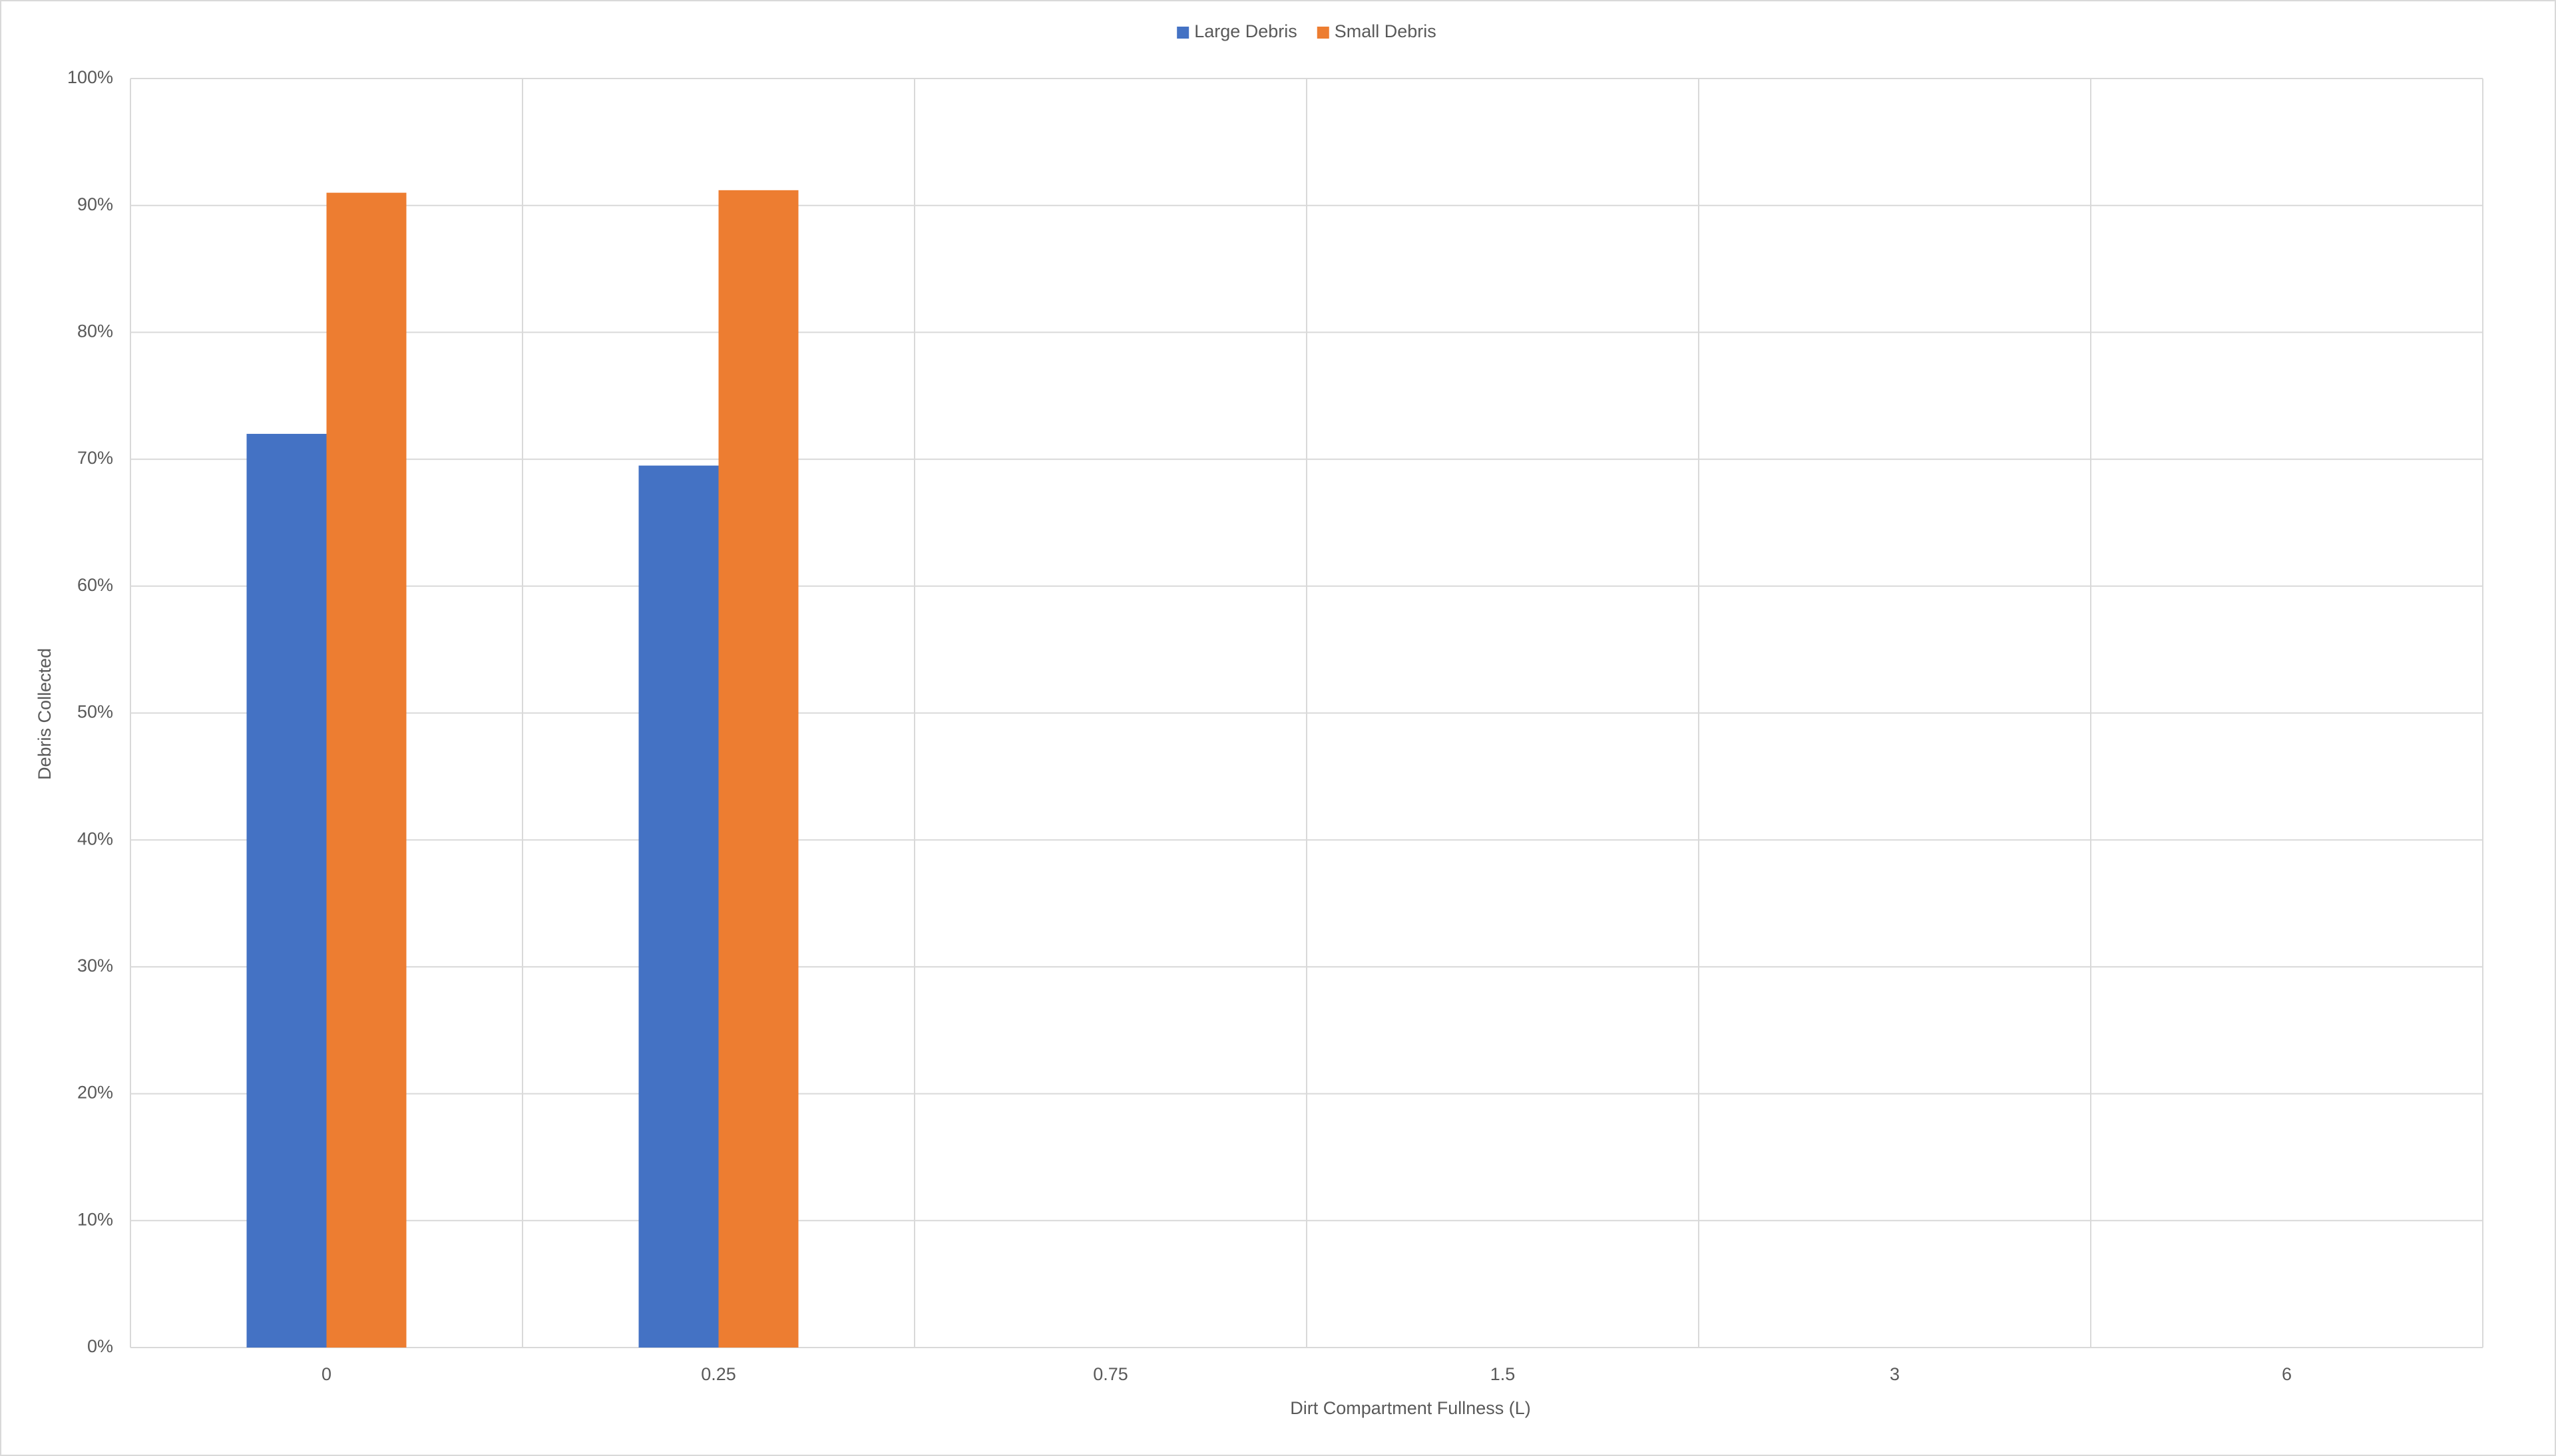 This screenshot has width=2556, height=1456. What do you see at coordinates (95, 1219) in the screenshot?
I see `y-tick-label: 10%` at bounding box center [95, 1219].